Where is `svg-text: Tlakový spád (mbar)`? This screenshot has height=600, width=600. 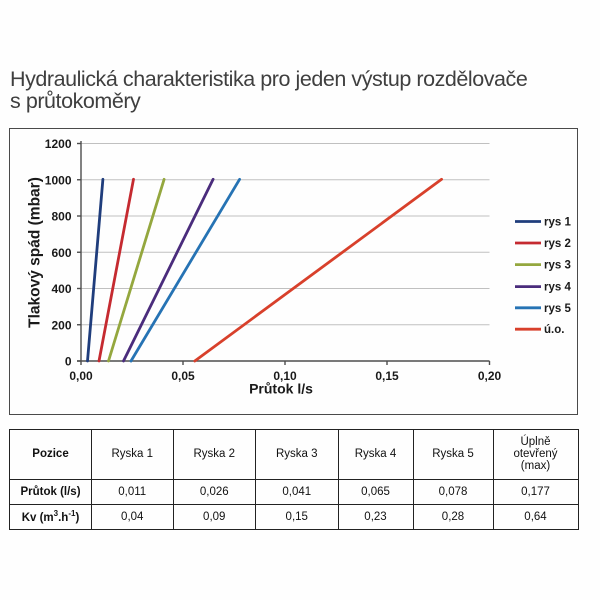
svg-text: Tlakový spád (mbar) is located at coordinates (35, 252).